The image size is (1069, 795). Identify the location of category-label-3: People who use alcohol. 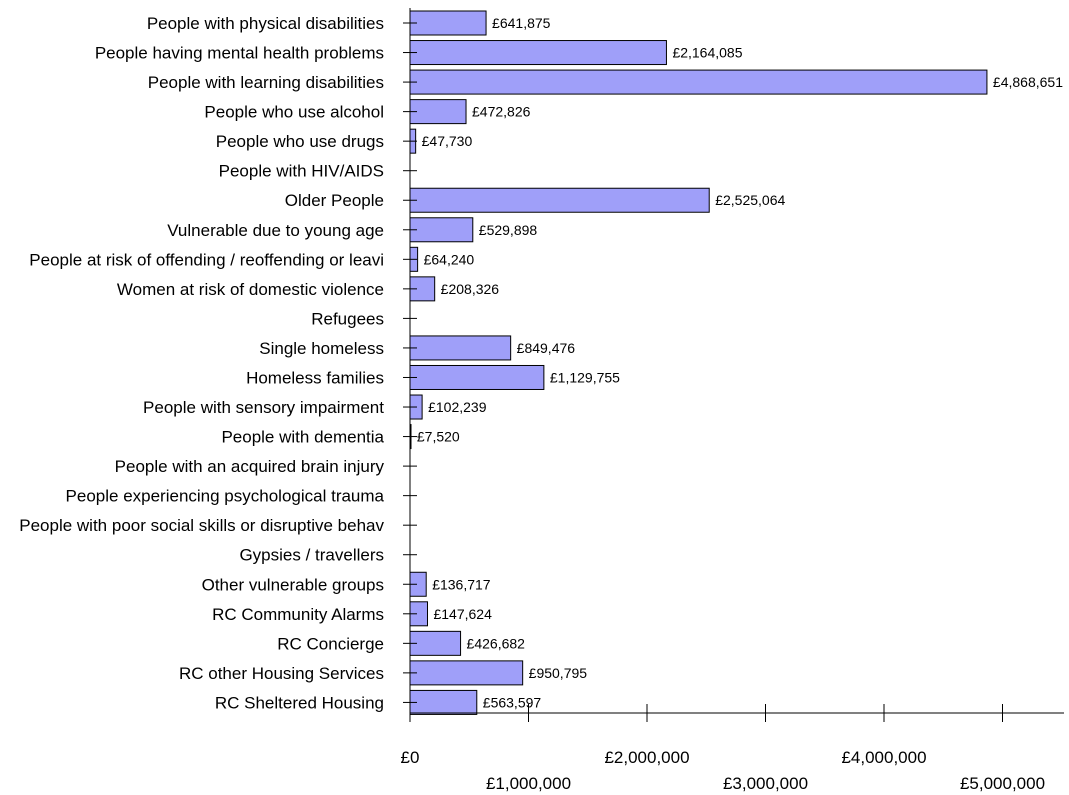
(294, 112).